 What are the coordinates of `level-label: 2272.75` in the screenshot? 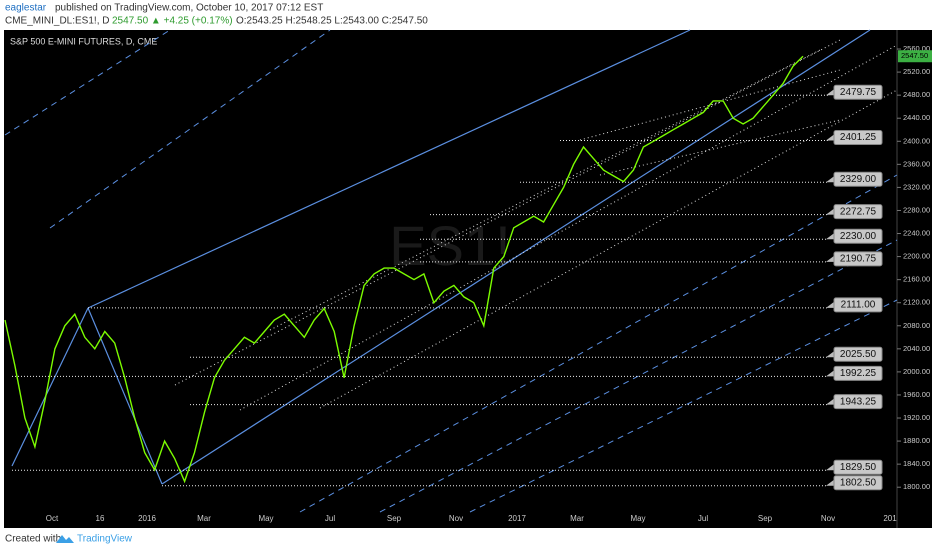 It's located at (858, 211).